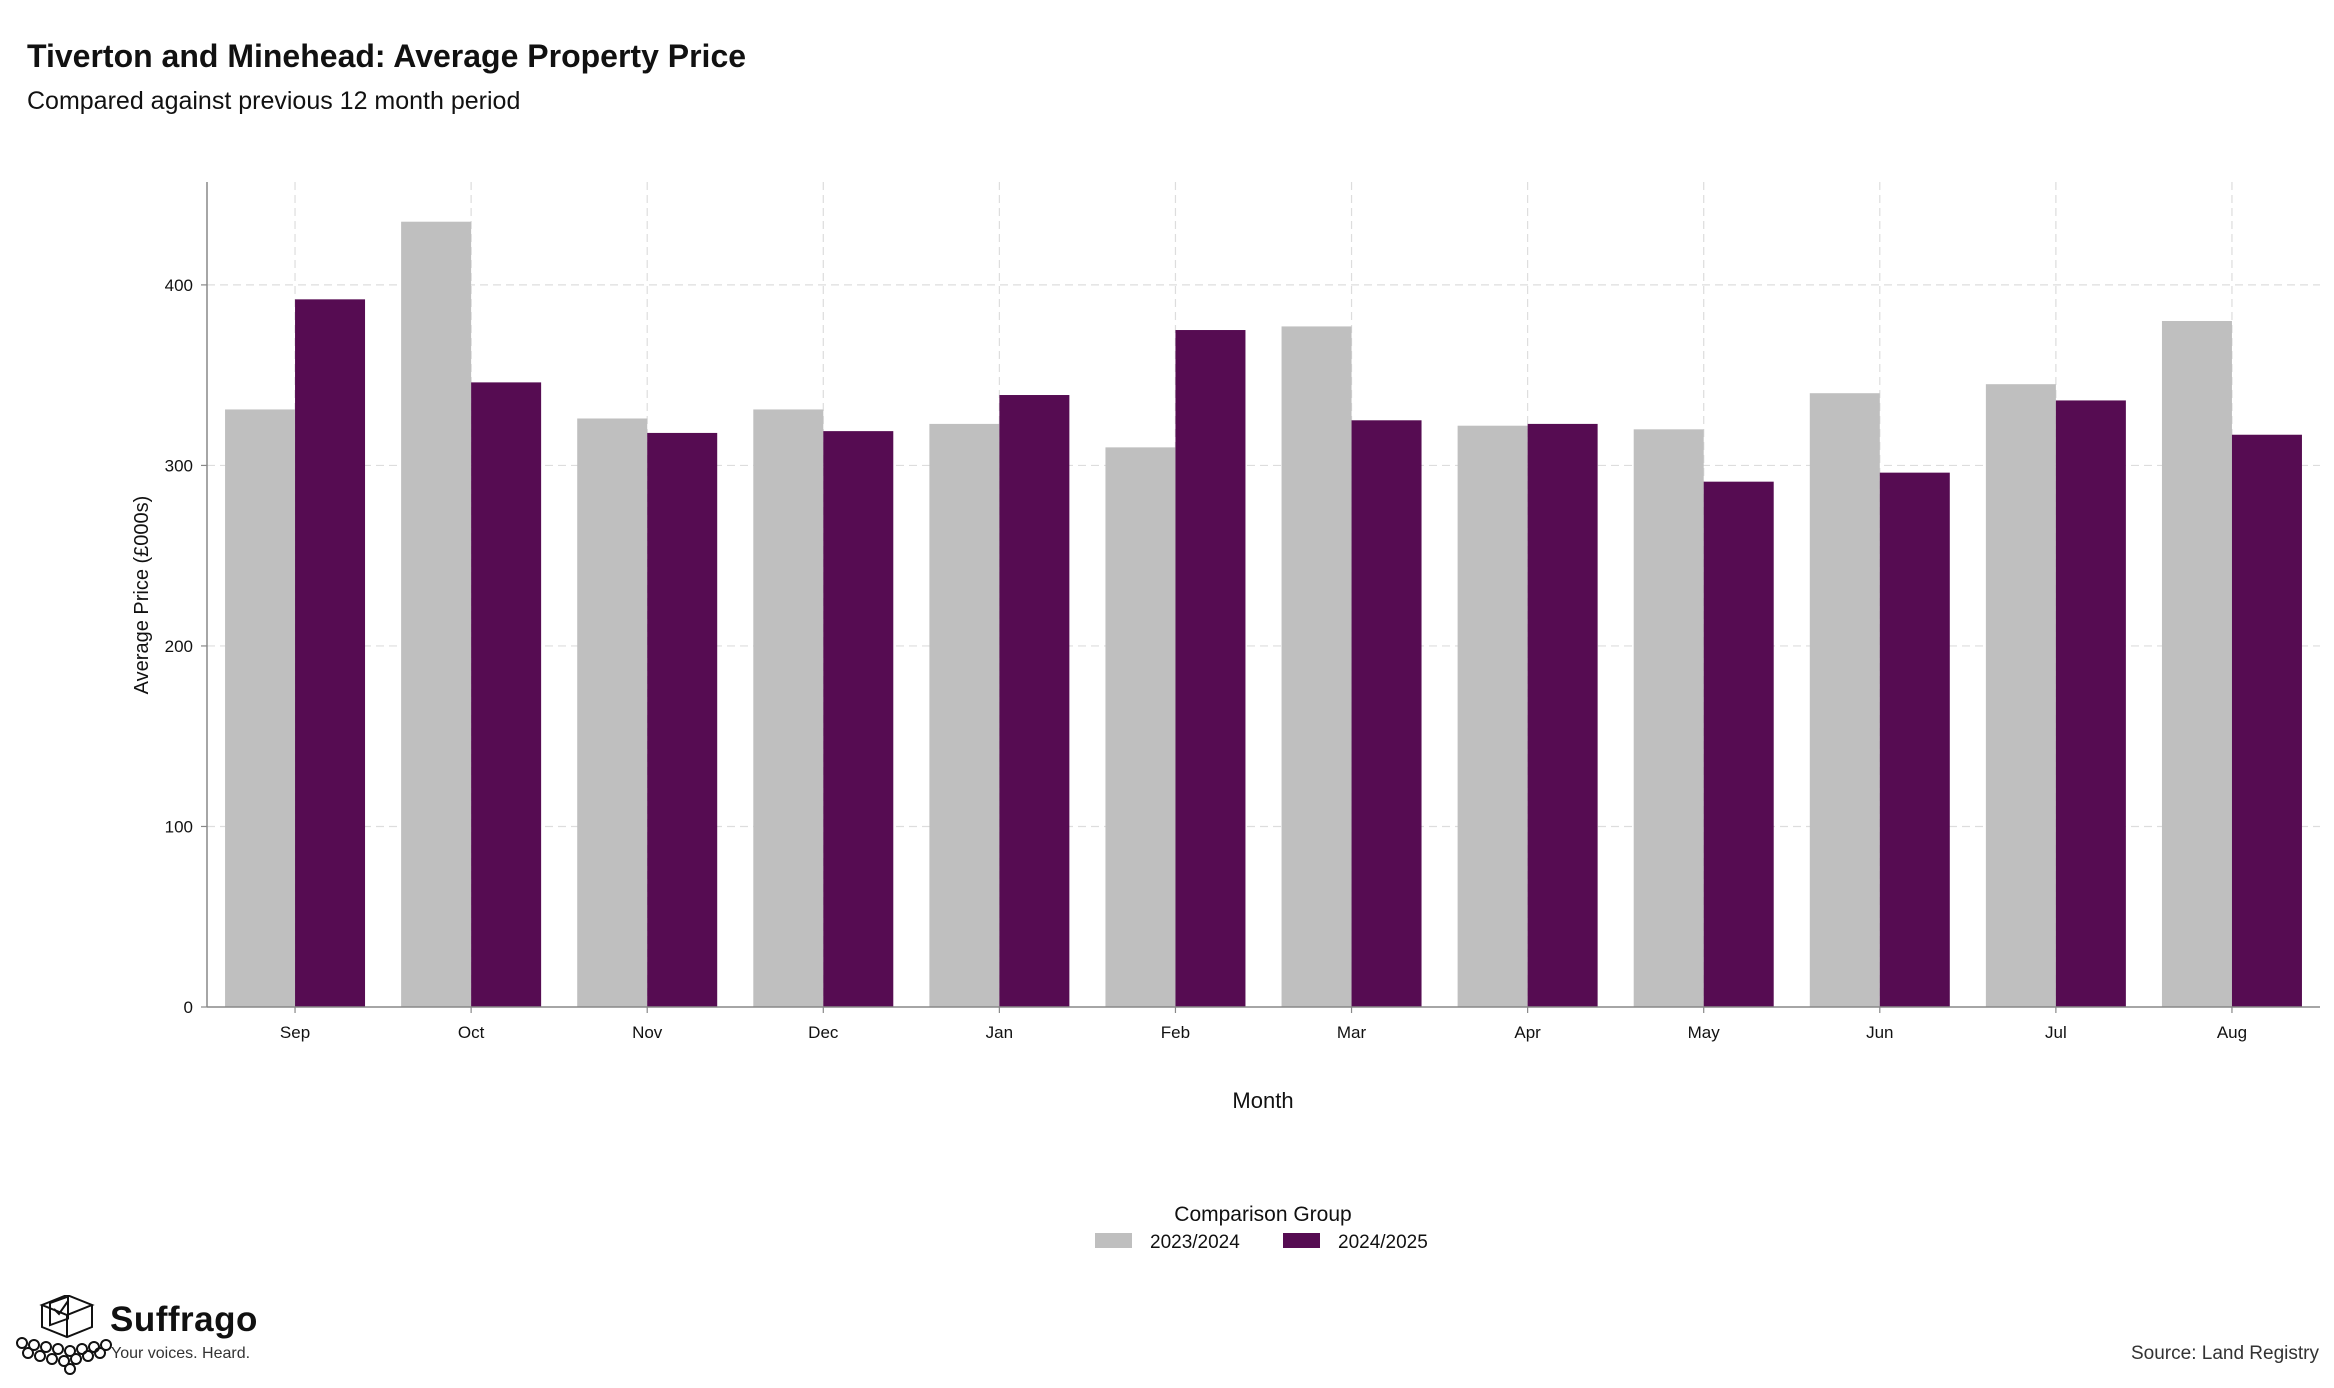 The image size is (2334, 1388). What do you see at coordinates (612, 712) in the screenshot?
I see `bar-2023-2024-nov` at bounding box center [612, 712].